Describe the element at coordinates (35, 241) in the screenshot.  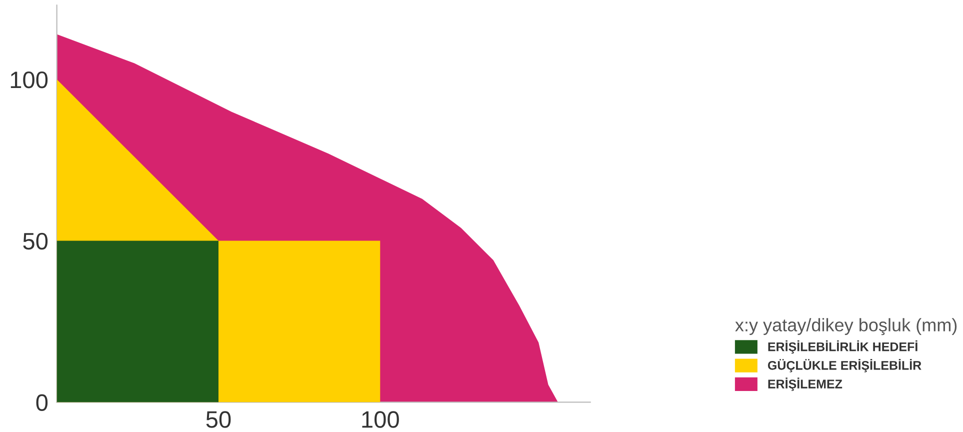
I see `y-tick-label: 50` at that location.